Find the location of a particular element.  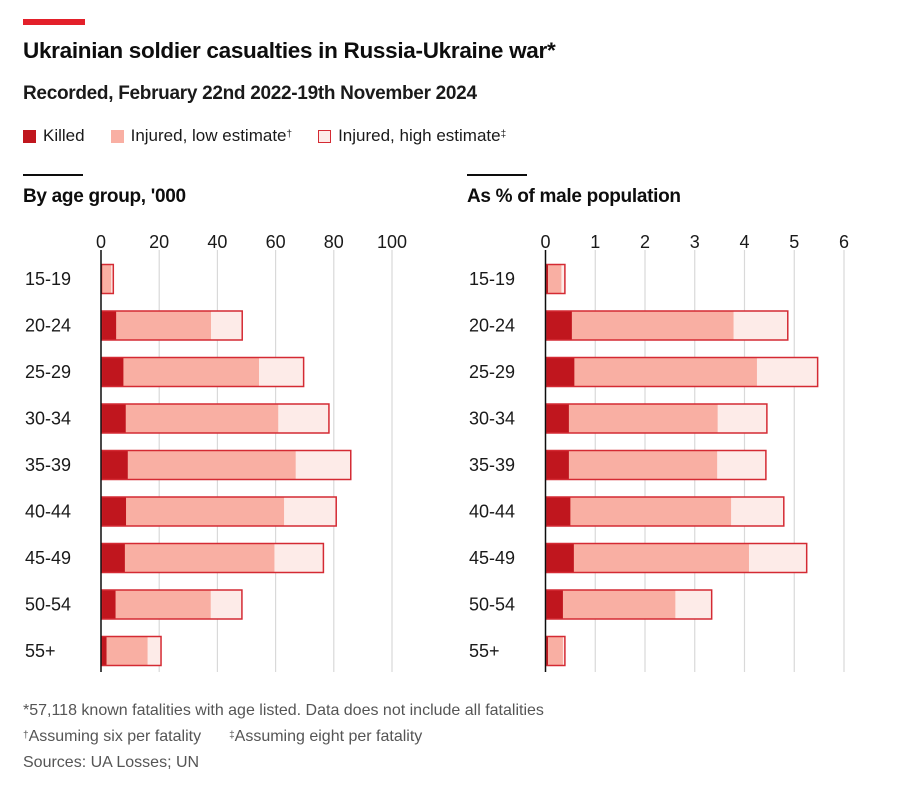

footnote-high-assumption: Assuming eight per fatality is located at coordinates (328, 736).